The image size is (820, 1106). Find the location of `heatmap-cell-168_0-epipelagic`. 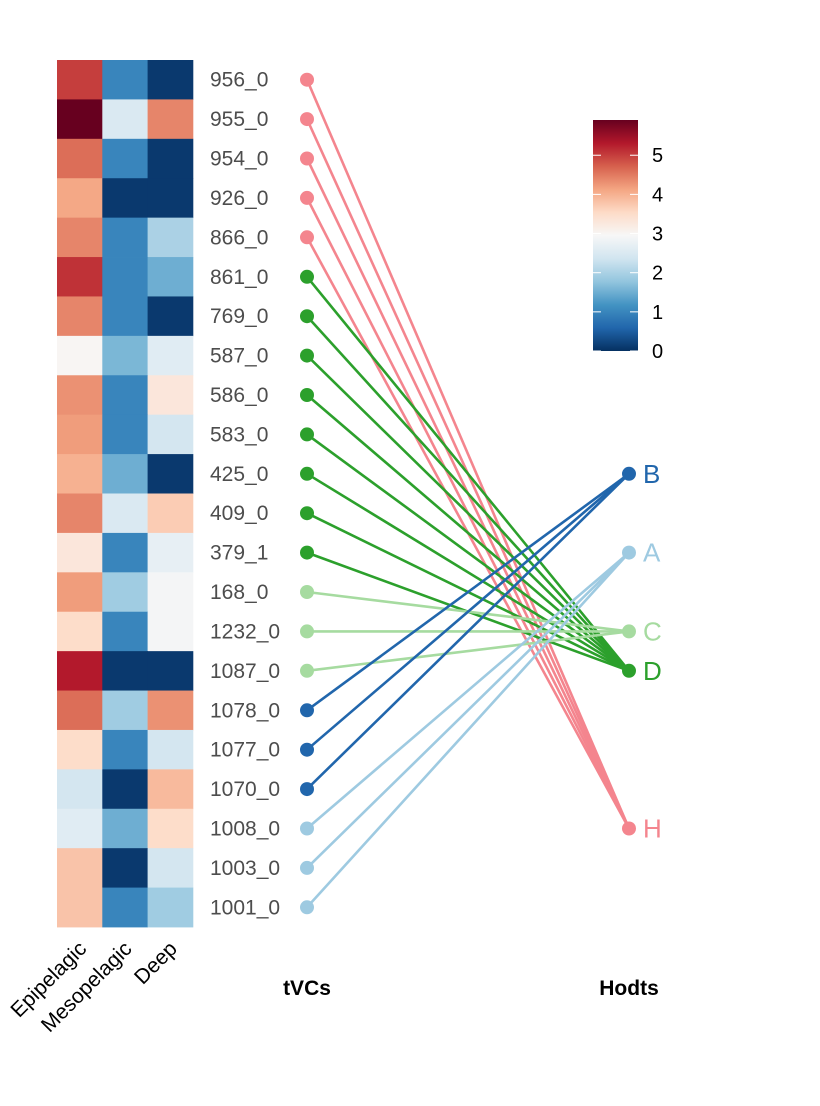

heatmap-cell-168_0-epipelagic is located at coordinates (80, 592).